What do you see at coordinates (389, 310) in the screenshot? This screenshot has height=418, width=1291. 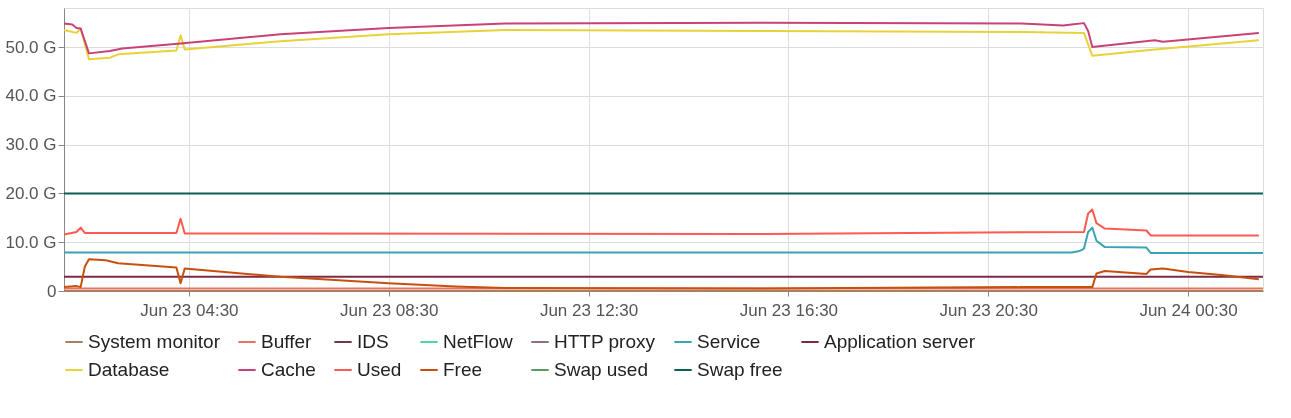 I see `x-tick-label: Jun 23 08:30` at bounding box center [389, 310].